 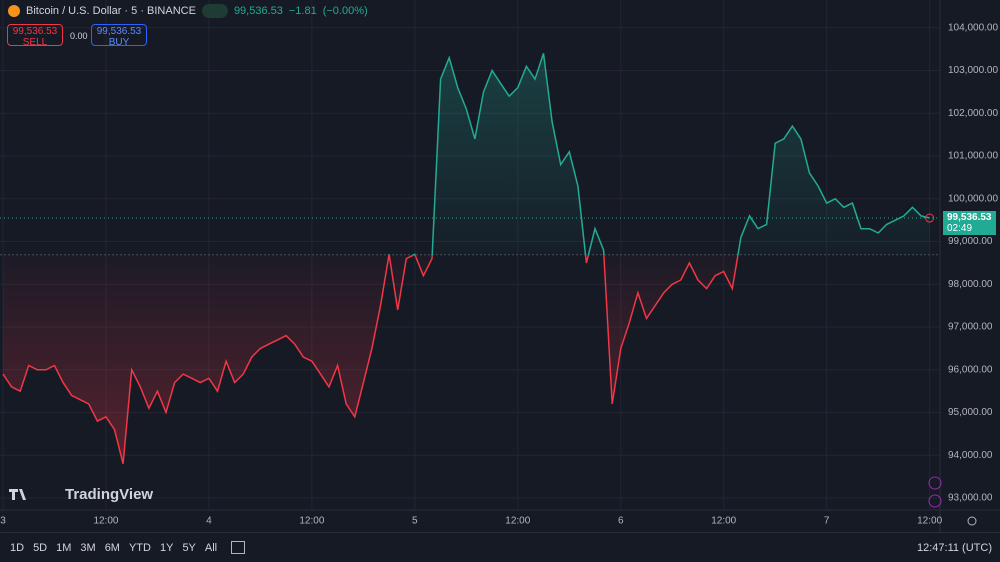 What do you see at coordinates (973, 27) in the screenshot?
I see `y-tick-label: 104,000.00` at bounding box center [973, 27].